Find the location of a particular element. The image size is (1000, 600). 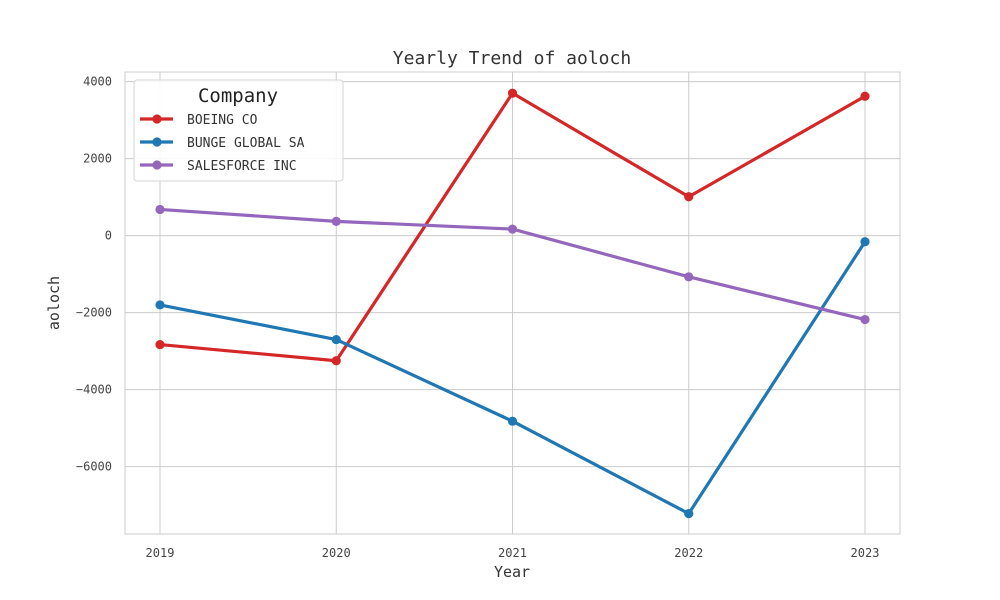

x-tick-label: 2020 is located at coordinates (336, 553).